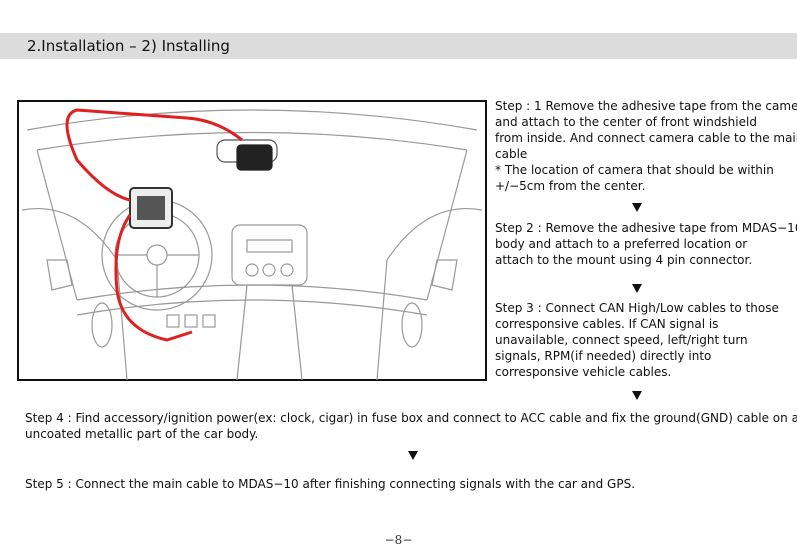 This screenshot has width=797, height=559. What do you see at coordinates (583, 372) in the screenshot?
I see `step-line: corresponsive vehicle cables.` at bounding box center [583, 372].